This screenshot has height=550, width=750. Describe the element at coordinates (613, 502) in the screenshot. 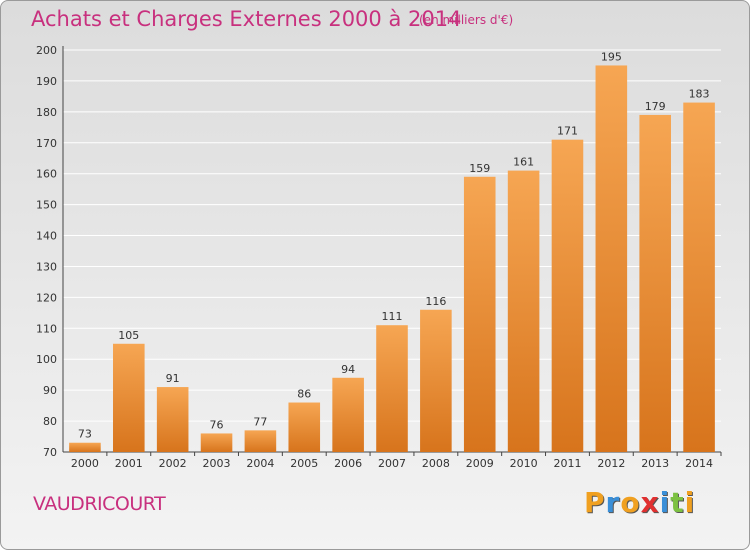

I see `logo-letter: r` at that location.